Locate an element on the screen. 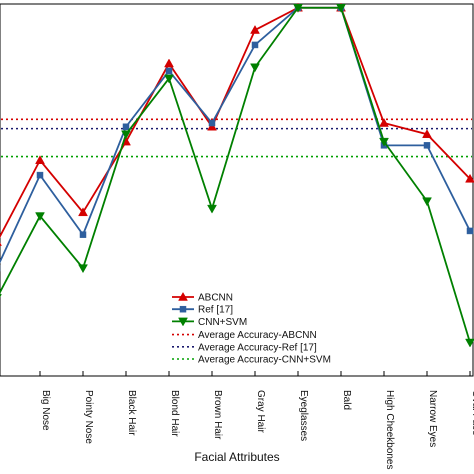 Image resolution: width=474 pixels, height=474 pixels. x-tick-label-oval-face: Oval Face is located at coordinates (472, 413).